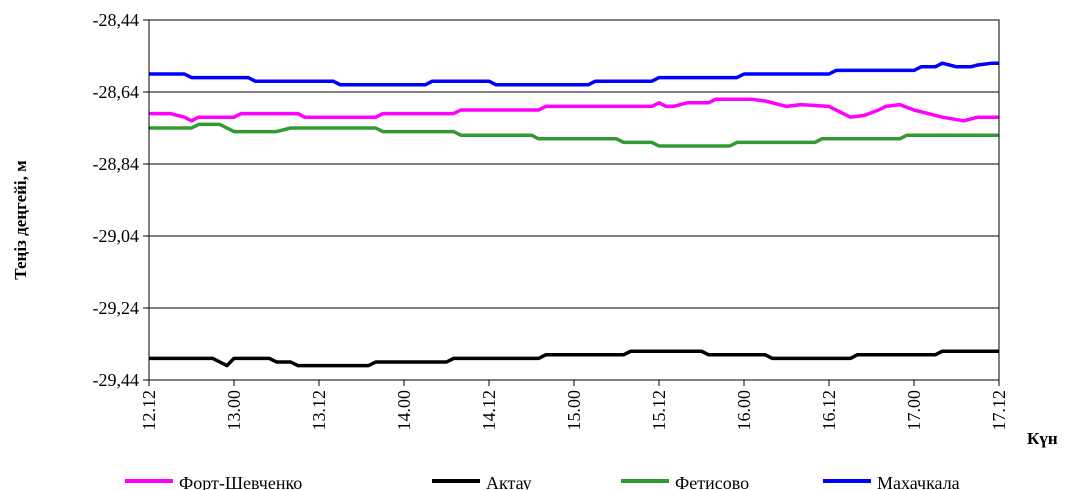  I want to click on y-tick-label: -28,64, so click(116, 92).